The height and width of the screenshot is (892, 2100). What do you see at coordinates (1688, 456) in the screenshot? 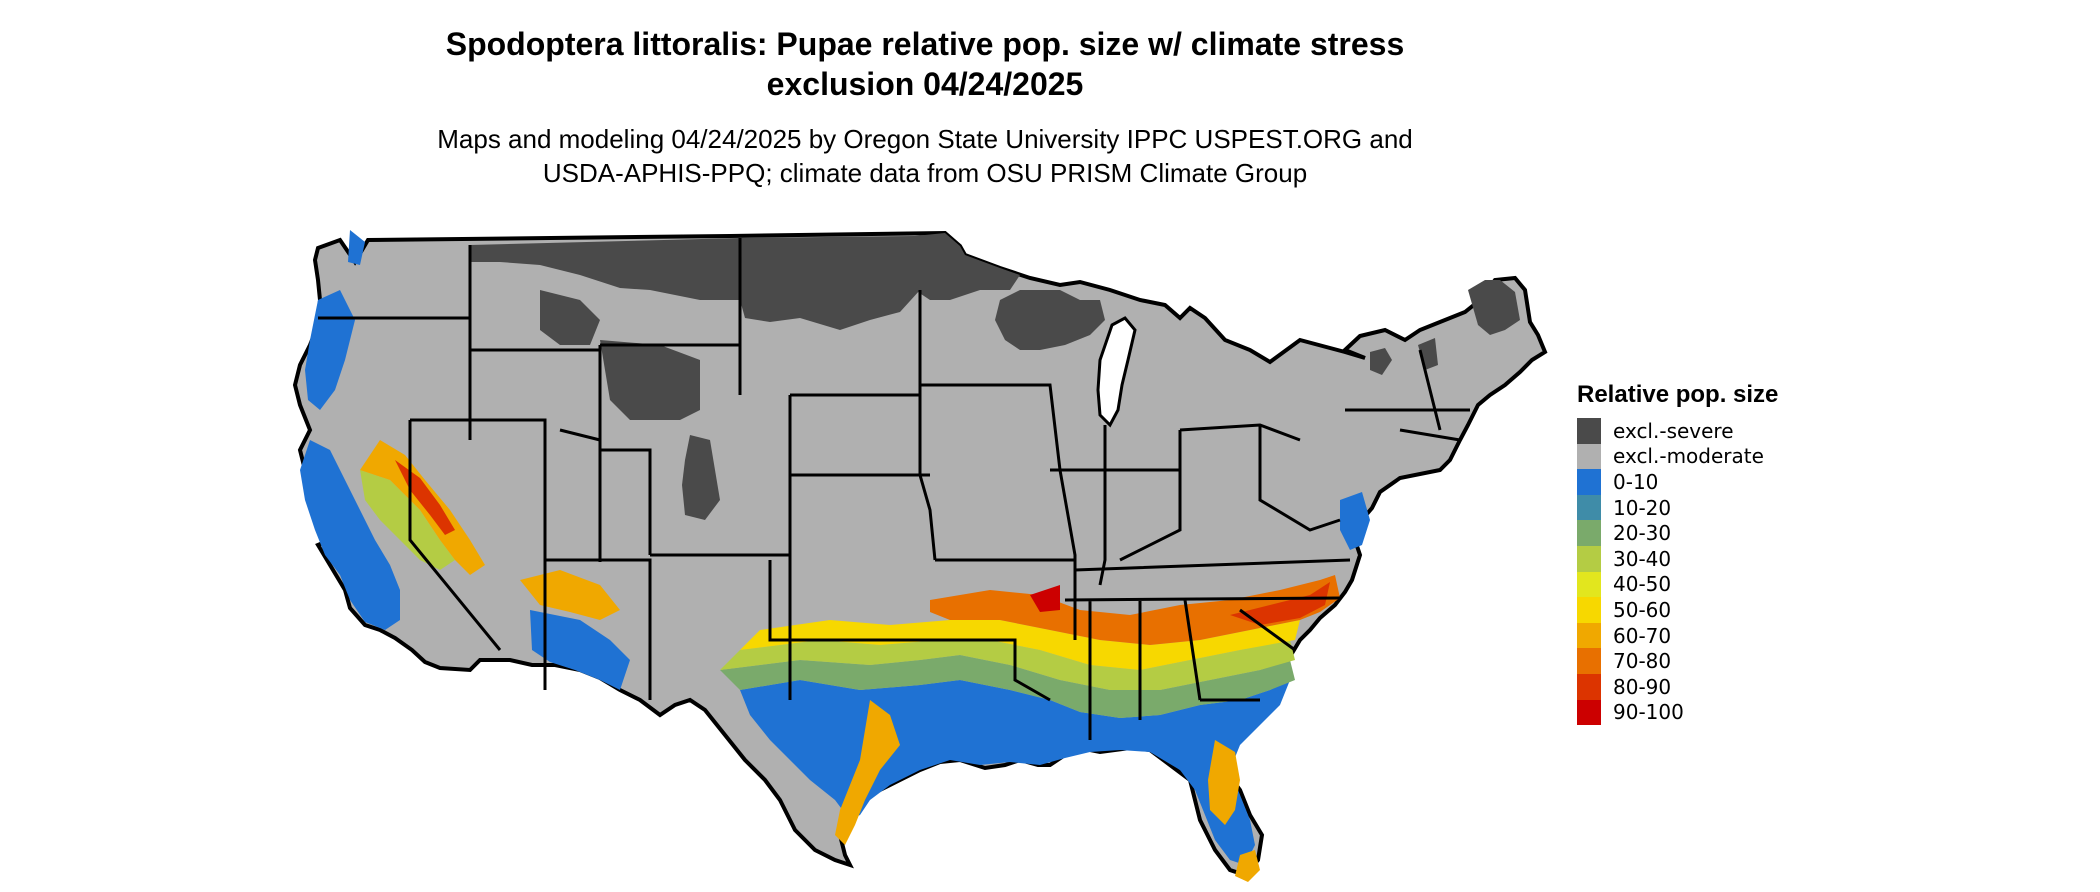
I see `legend-label: excl.-moderate` at bounding box center [1688, 456].